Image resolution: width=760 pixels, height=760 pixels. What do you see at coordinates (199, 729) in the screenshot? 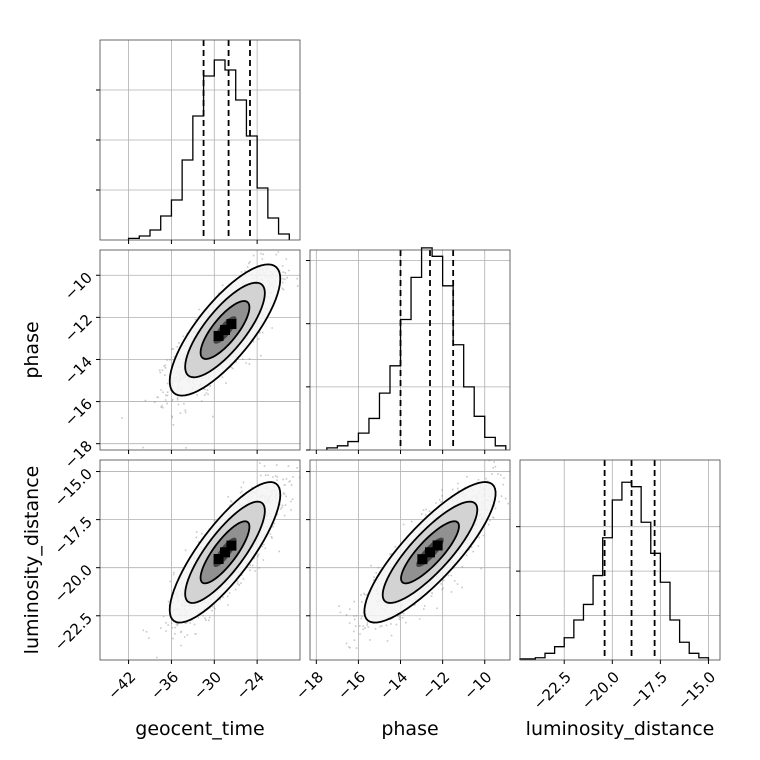
I see `x-axis-label: geocent_time` at bounding box center [199, 729].